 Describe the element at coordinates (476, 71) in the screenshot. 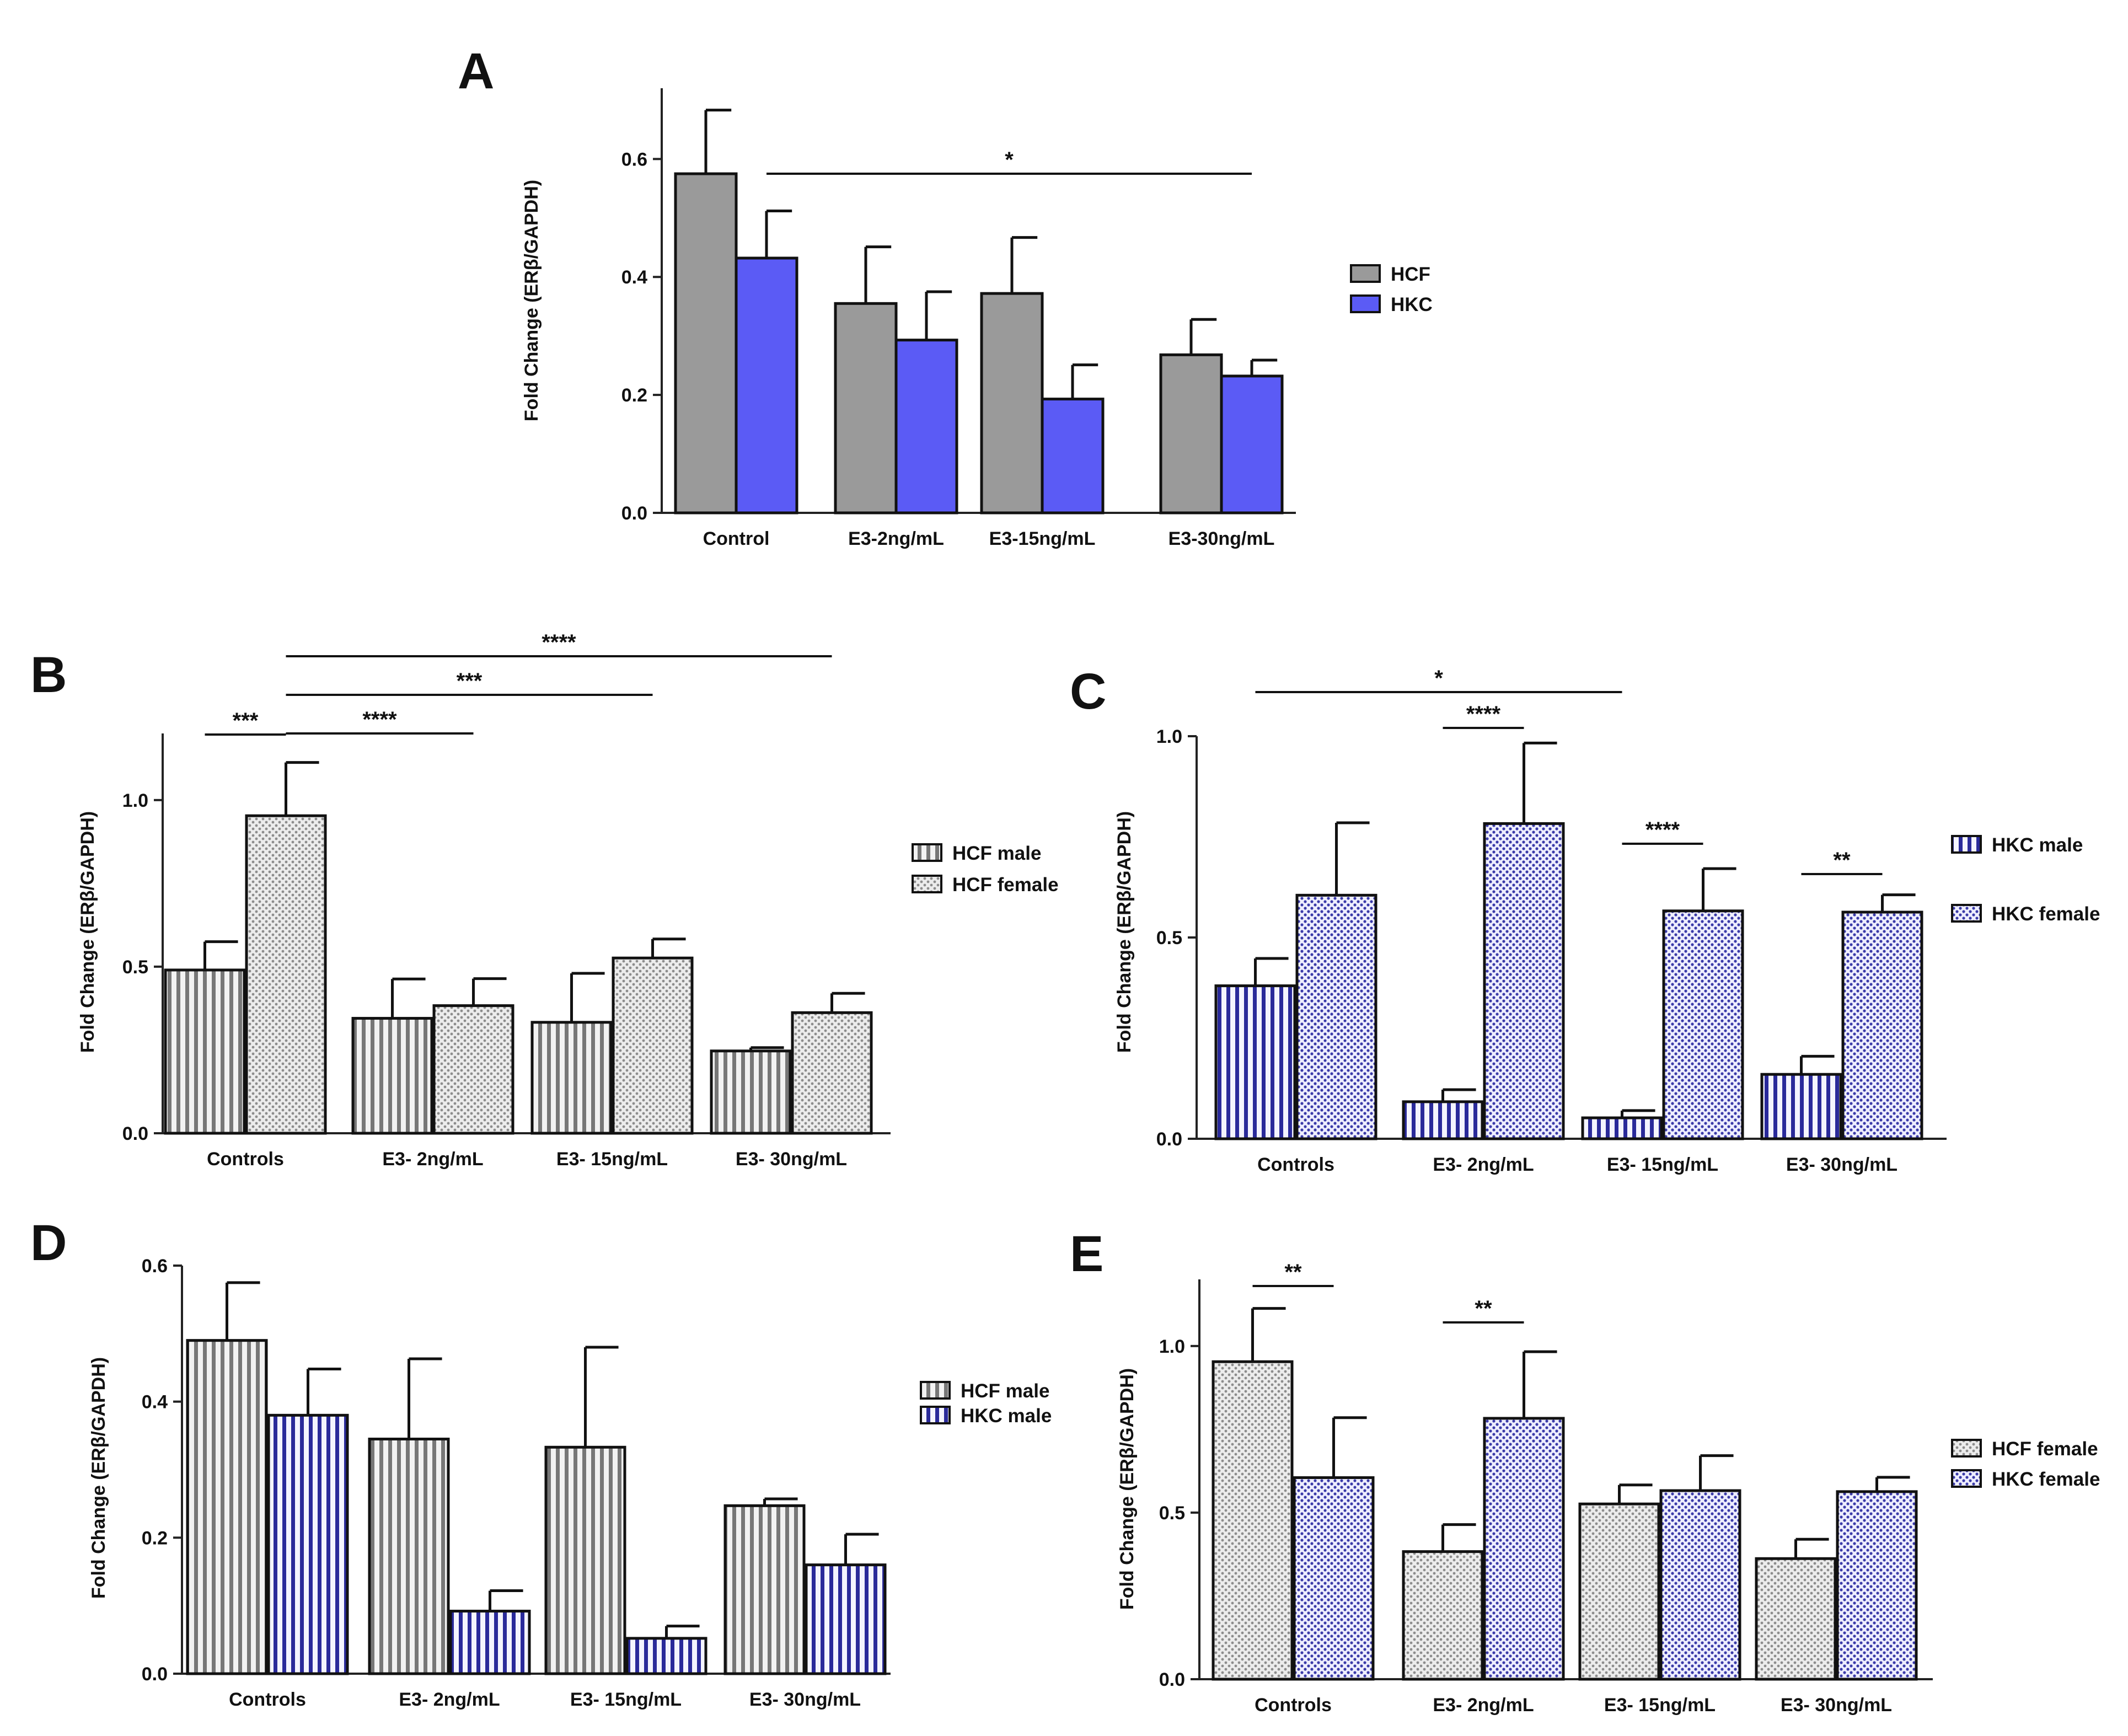

I see `panel-letter: A` at that location.